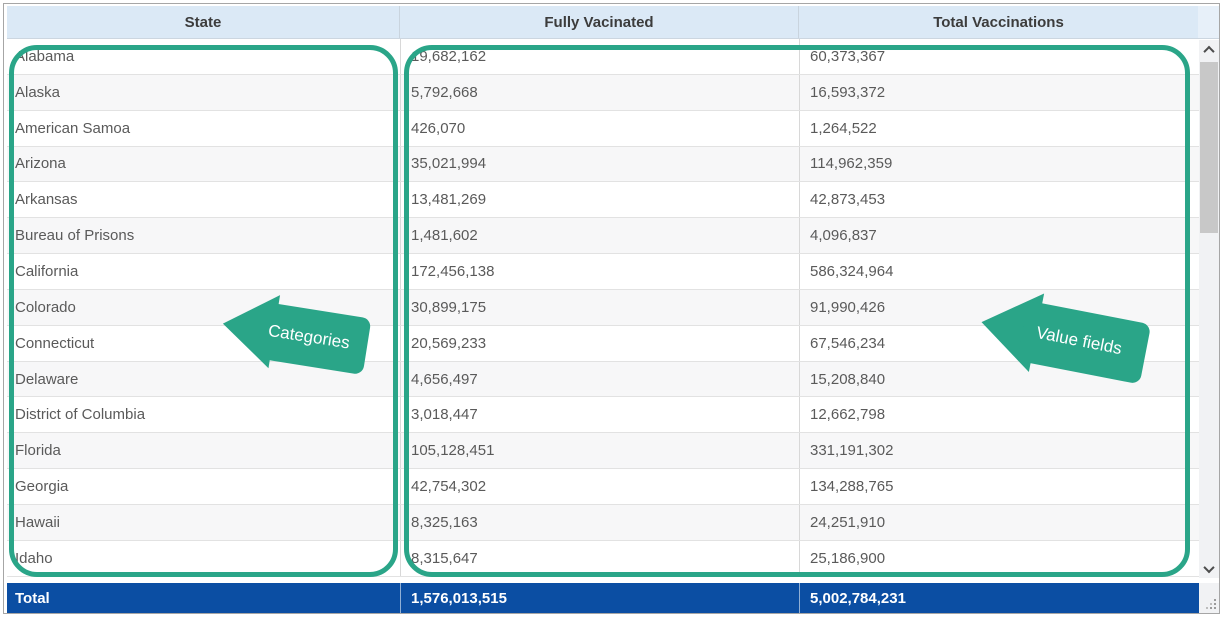 The height and width of the screenshot is (618, 1224). Describe the element at coordinates (32, 598) in the screenshot. I see `total-label: Total` at that location.